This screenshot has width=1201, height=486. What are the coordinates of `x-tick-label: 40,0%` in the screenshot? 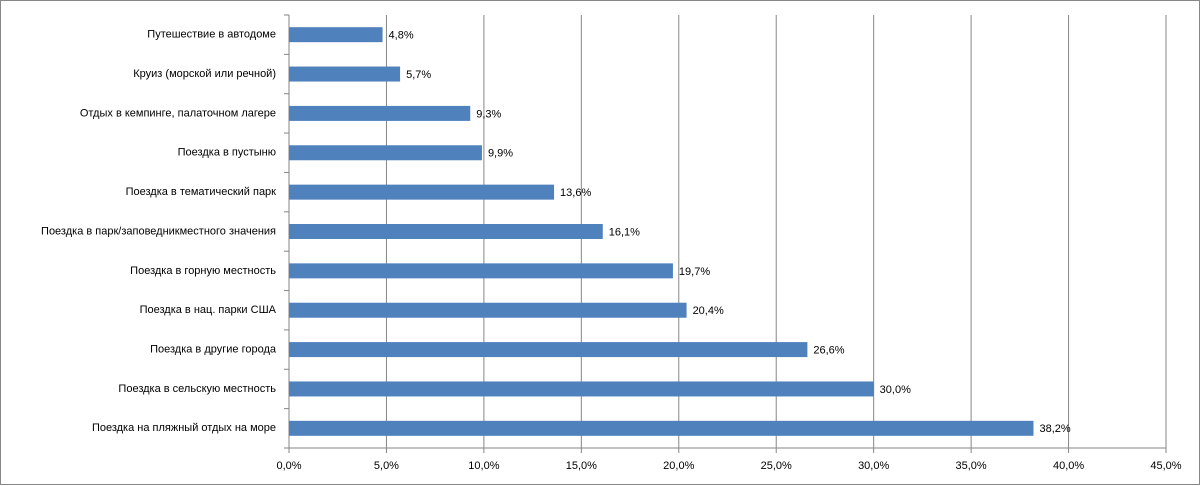 It's located at (1068, 466).